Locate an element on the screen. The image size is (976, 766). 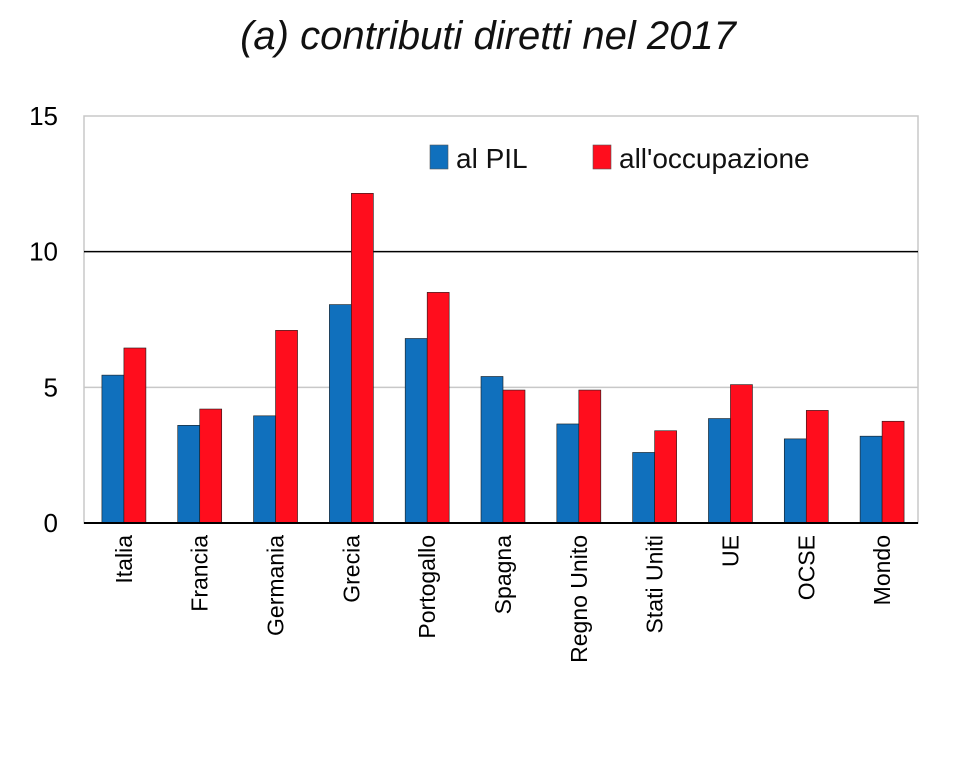
x-tick-label: Stati Uniti is located at coordinates (655, 584).